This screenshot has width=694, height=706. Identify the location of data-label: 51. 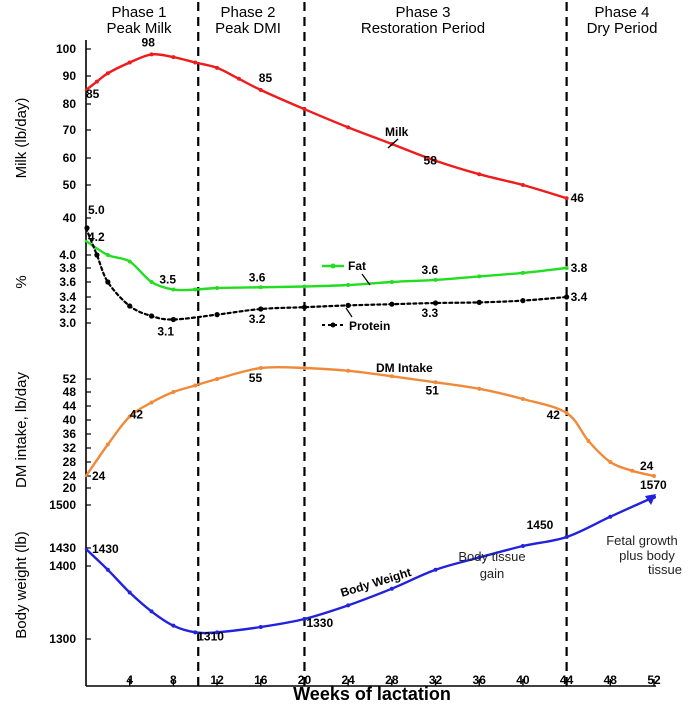
(433, 390).